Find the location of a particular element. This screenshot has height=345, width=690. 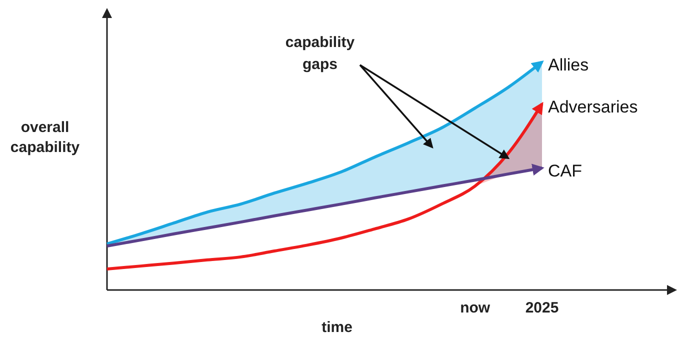

annotation: capability gaps is located at coordinates (320, 53).